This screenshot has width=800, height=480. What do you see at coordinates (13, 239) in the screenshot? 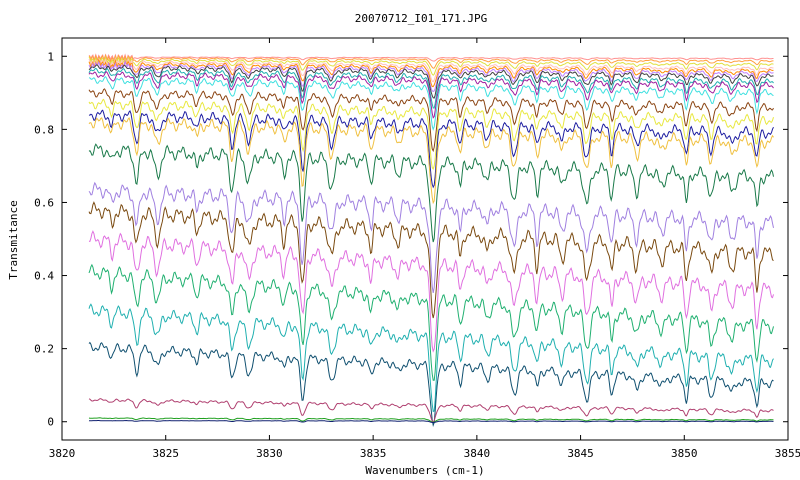
I see `y-axis-label: Transmitance` at bounding box center [13, 239].